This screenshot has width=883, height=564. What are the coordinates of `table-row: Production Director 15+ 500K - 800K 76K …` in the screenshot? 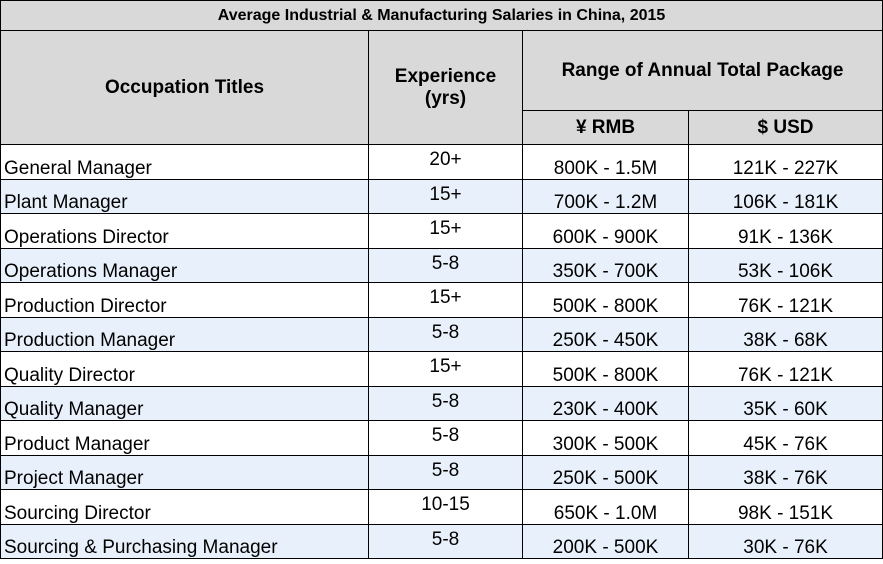 It's located at (441, 300).